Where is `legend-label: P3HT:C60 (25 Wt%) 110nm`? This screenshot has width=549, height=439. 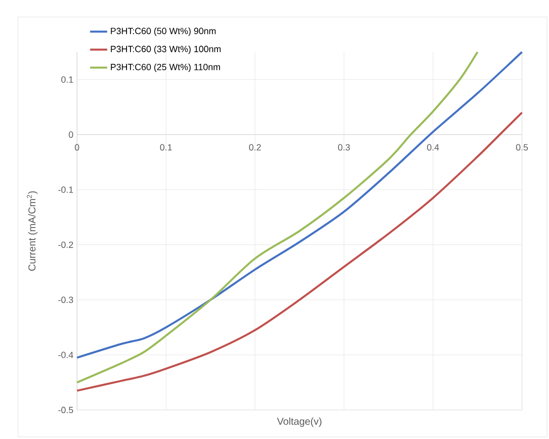
legend-label: P3HT:C60 (25 Wt%) 110nm is located at coordinates (165, 68).